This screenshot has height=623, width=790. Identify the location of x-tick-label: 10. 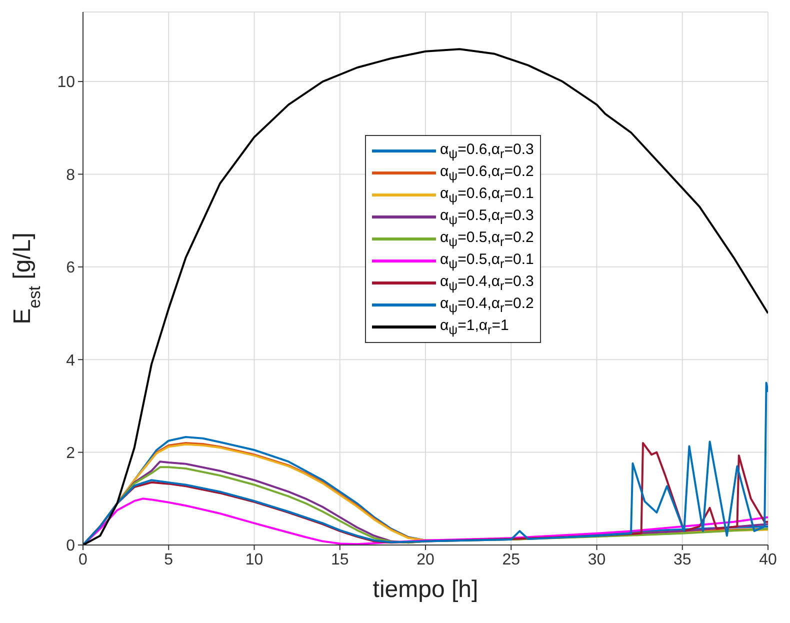
(254, 559).